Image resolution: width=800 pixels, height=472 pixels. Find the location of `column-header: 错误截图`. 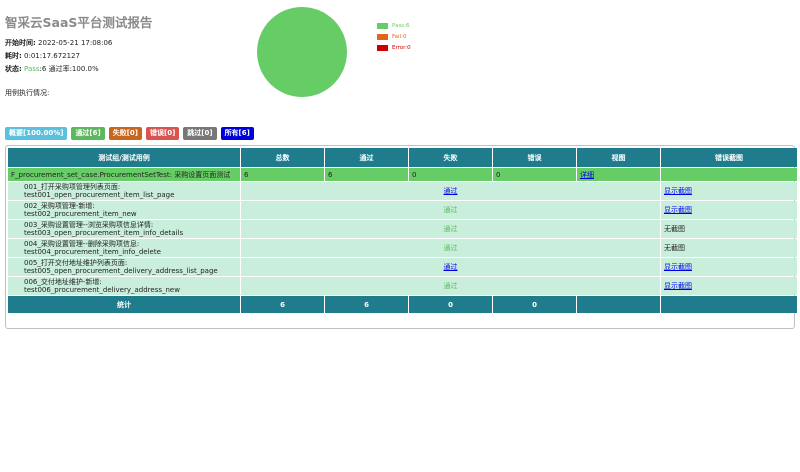

column-header: 错误截图 is located at coordinates (729, 157).